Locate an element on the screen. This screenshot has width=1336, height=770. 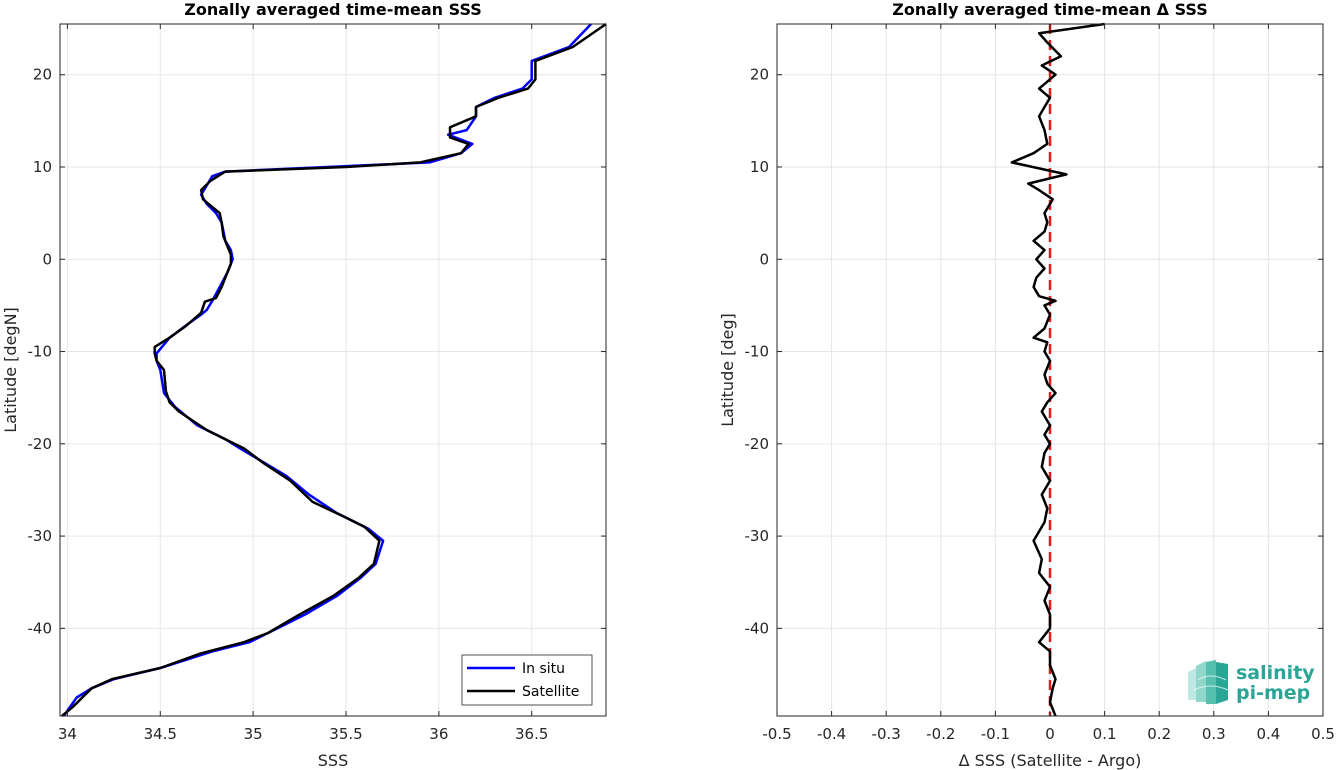
right-series-delta-sss is located at coordinates (1057, 369).